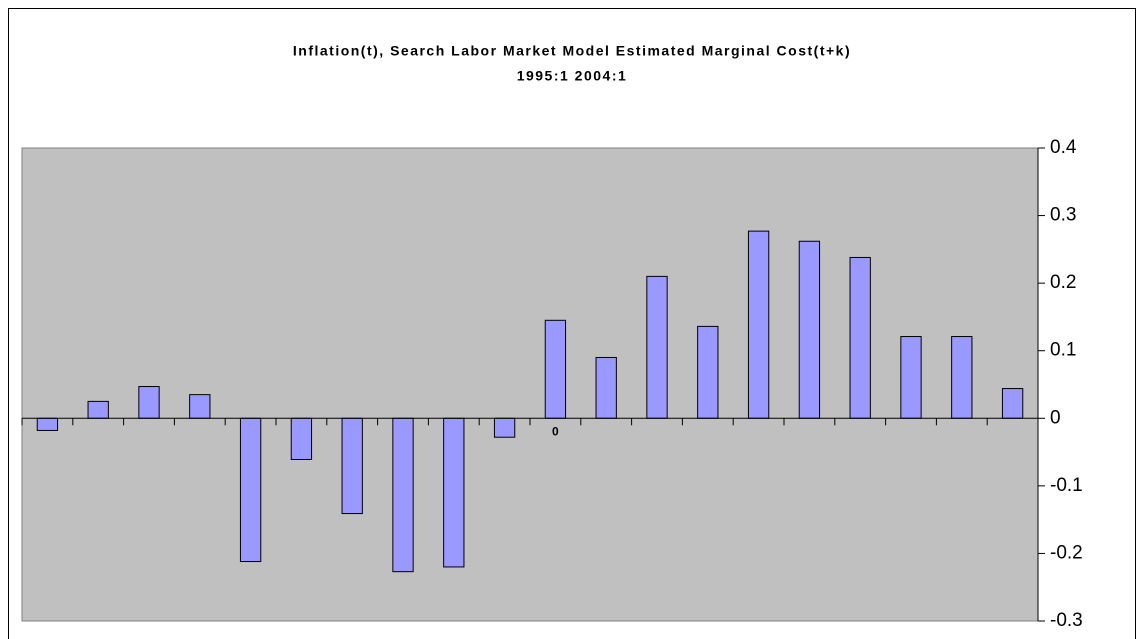  I want to click on y-tick-label: -0.1, so click(1066, 485).